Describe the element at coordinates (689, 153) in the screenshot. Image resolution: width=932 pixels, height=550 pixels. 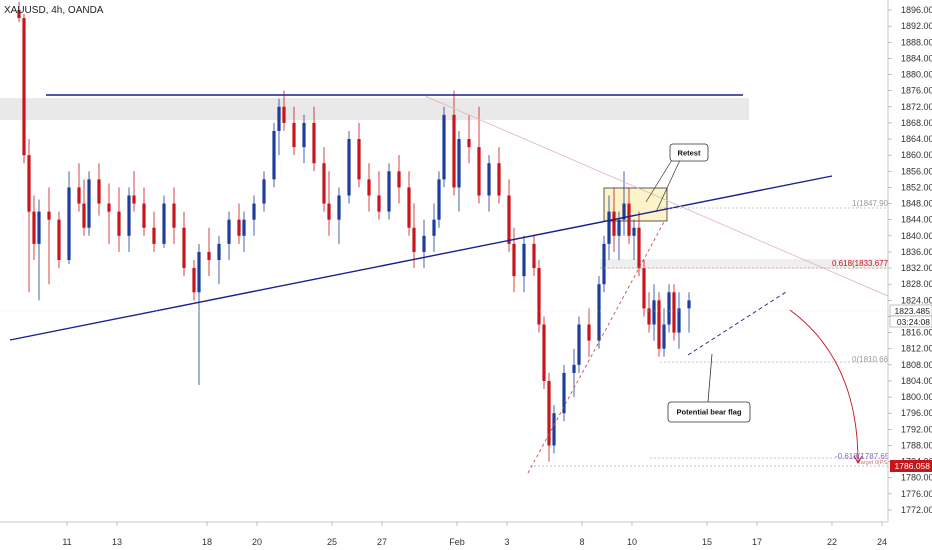
I see `retest-callout-text: Retest` at that location.